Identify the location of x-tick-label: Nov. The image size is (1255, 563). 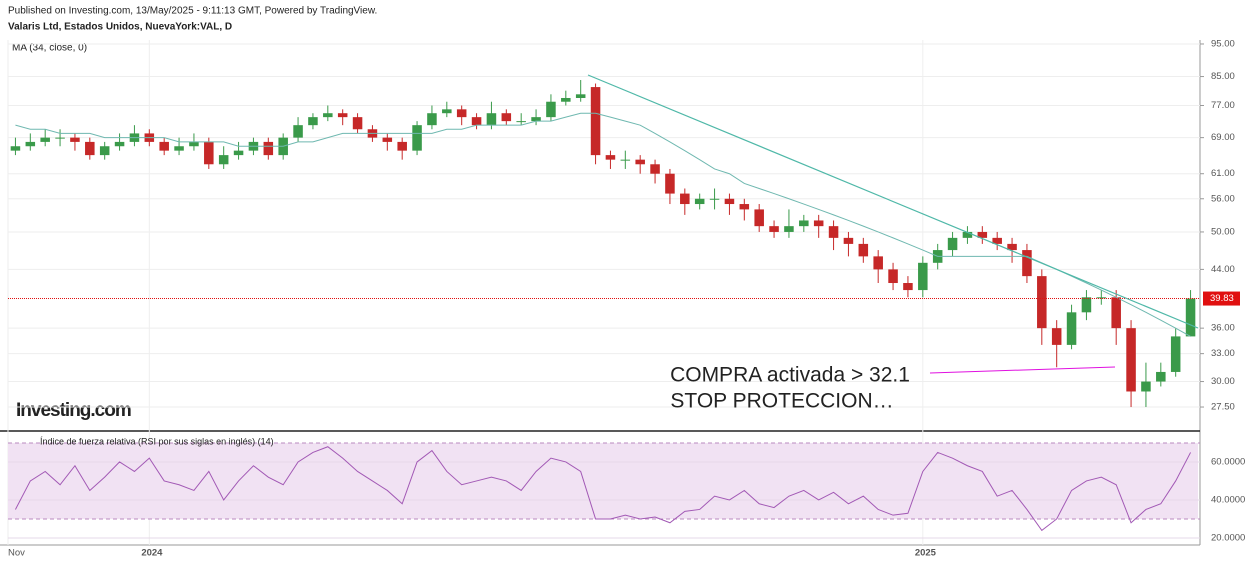
(16, 553).